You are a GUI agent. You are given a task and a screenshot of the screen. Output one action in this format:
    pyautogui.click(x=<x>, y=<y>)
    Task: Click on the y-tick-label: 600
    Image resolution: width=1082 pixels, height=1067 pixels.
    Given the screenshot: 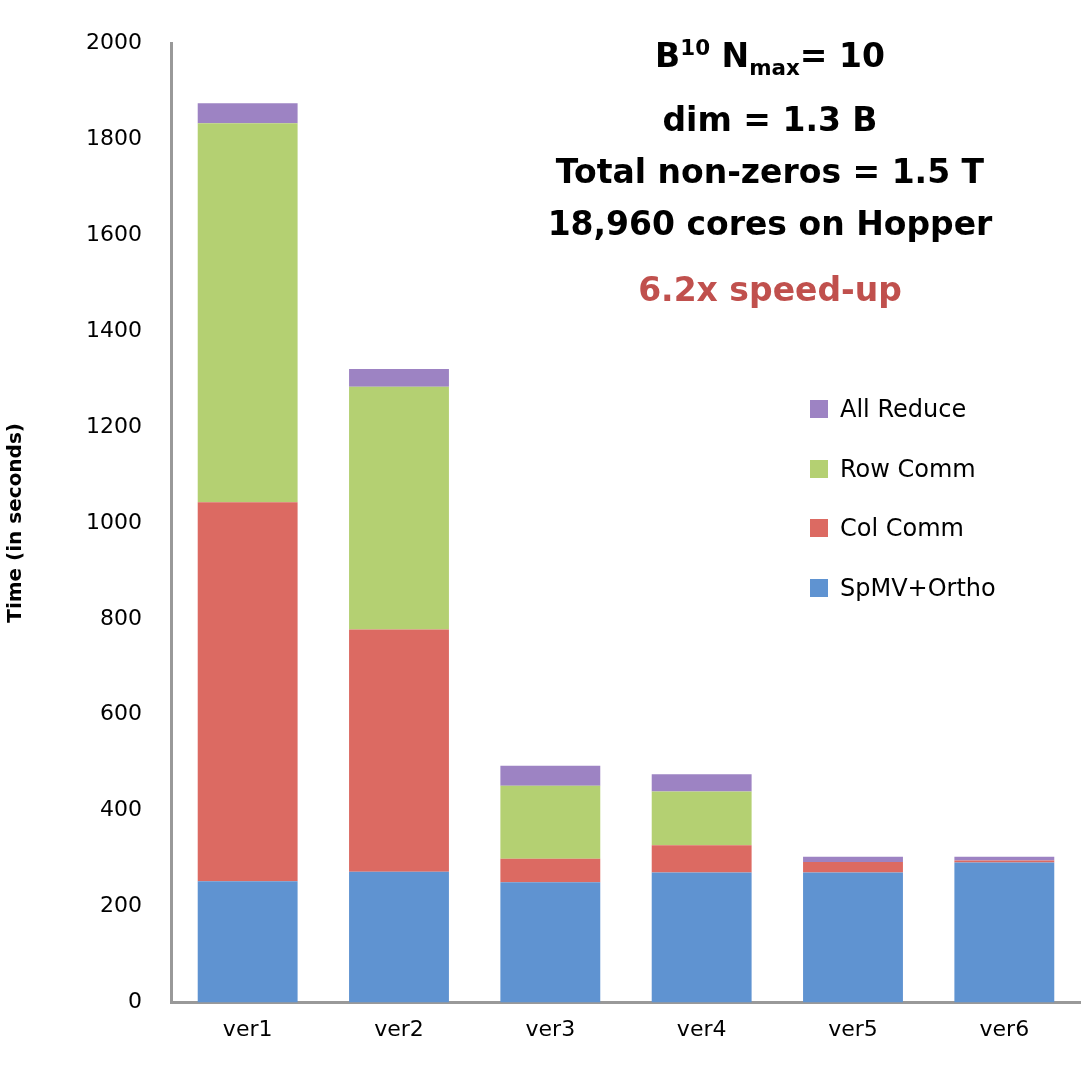 What is the action you would take?
    pyautogui.click(x=120, y=713)
    